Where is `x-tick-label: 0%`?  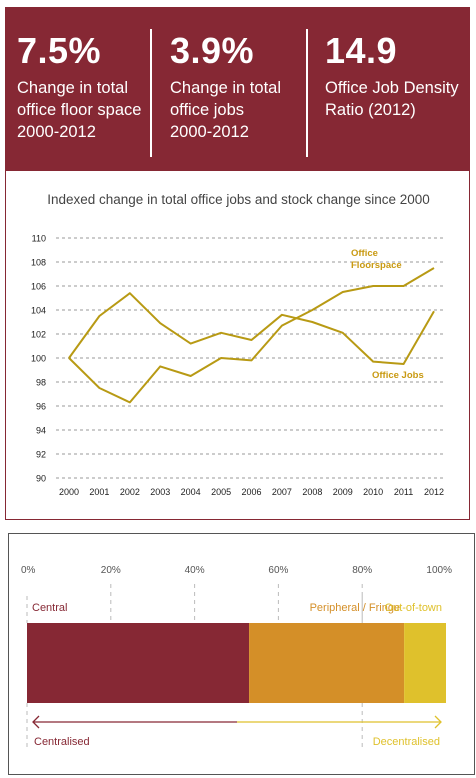 x-tick-label: 0% is located at coordinates (28, 570).